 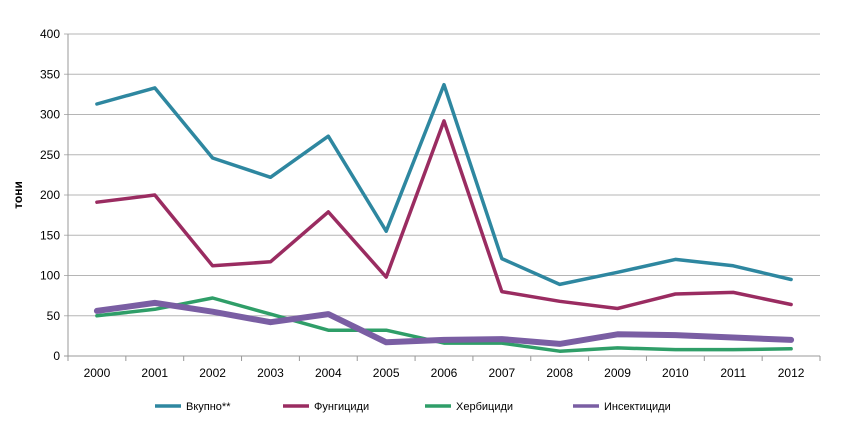 I want to click on x-tick-label: 2006, so click(x=444, y=373).